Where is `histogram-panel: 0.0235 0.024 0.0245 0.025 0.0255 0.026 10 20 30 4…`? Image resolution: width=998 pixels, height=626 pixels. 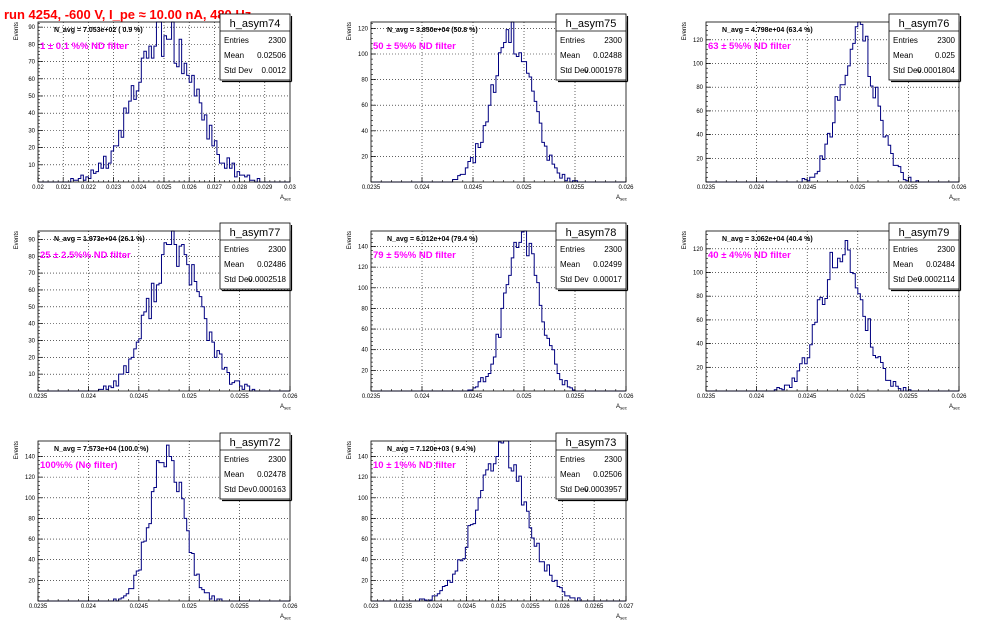
histogram-panel: 0.0235 0.024 0.0245 0.025 0.0255 0.026 10 20 30 4… is located at coordinates (156, 316).